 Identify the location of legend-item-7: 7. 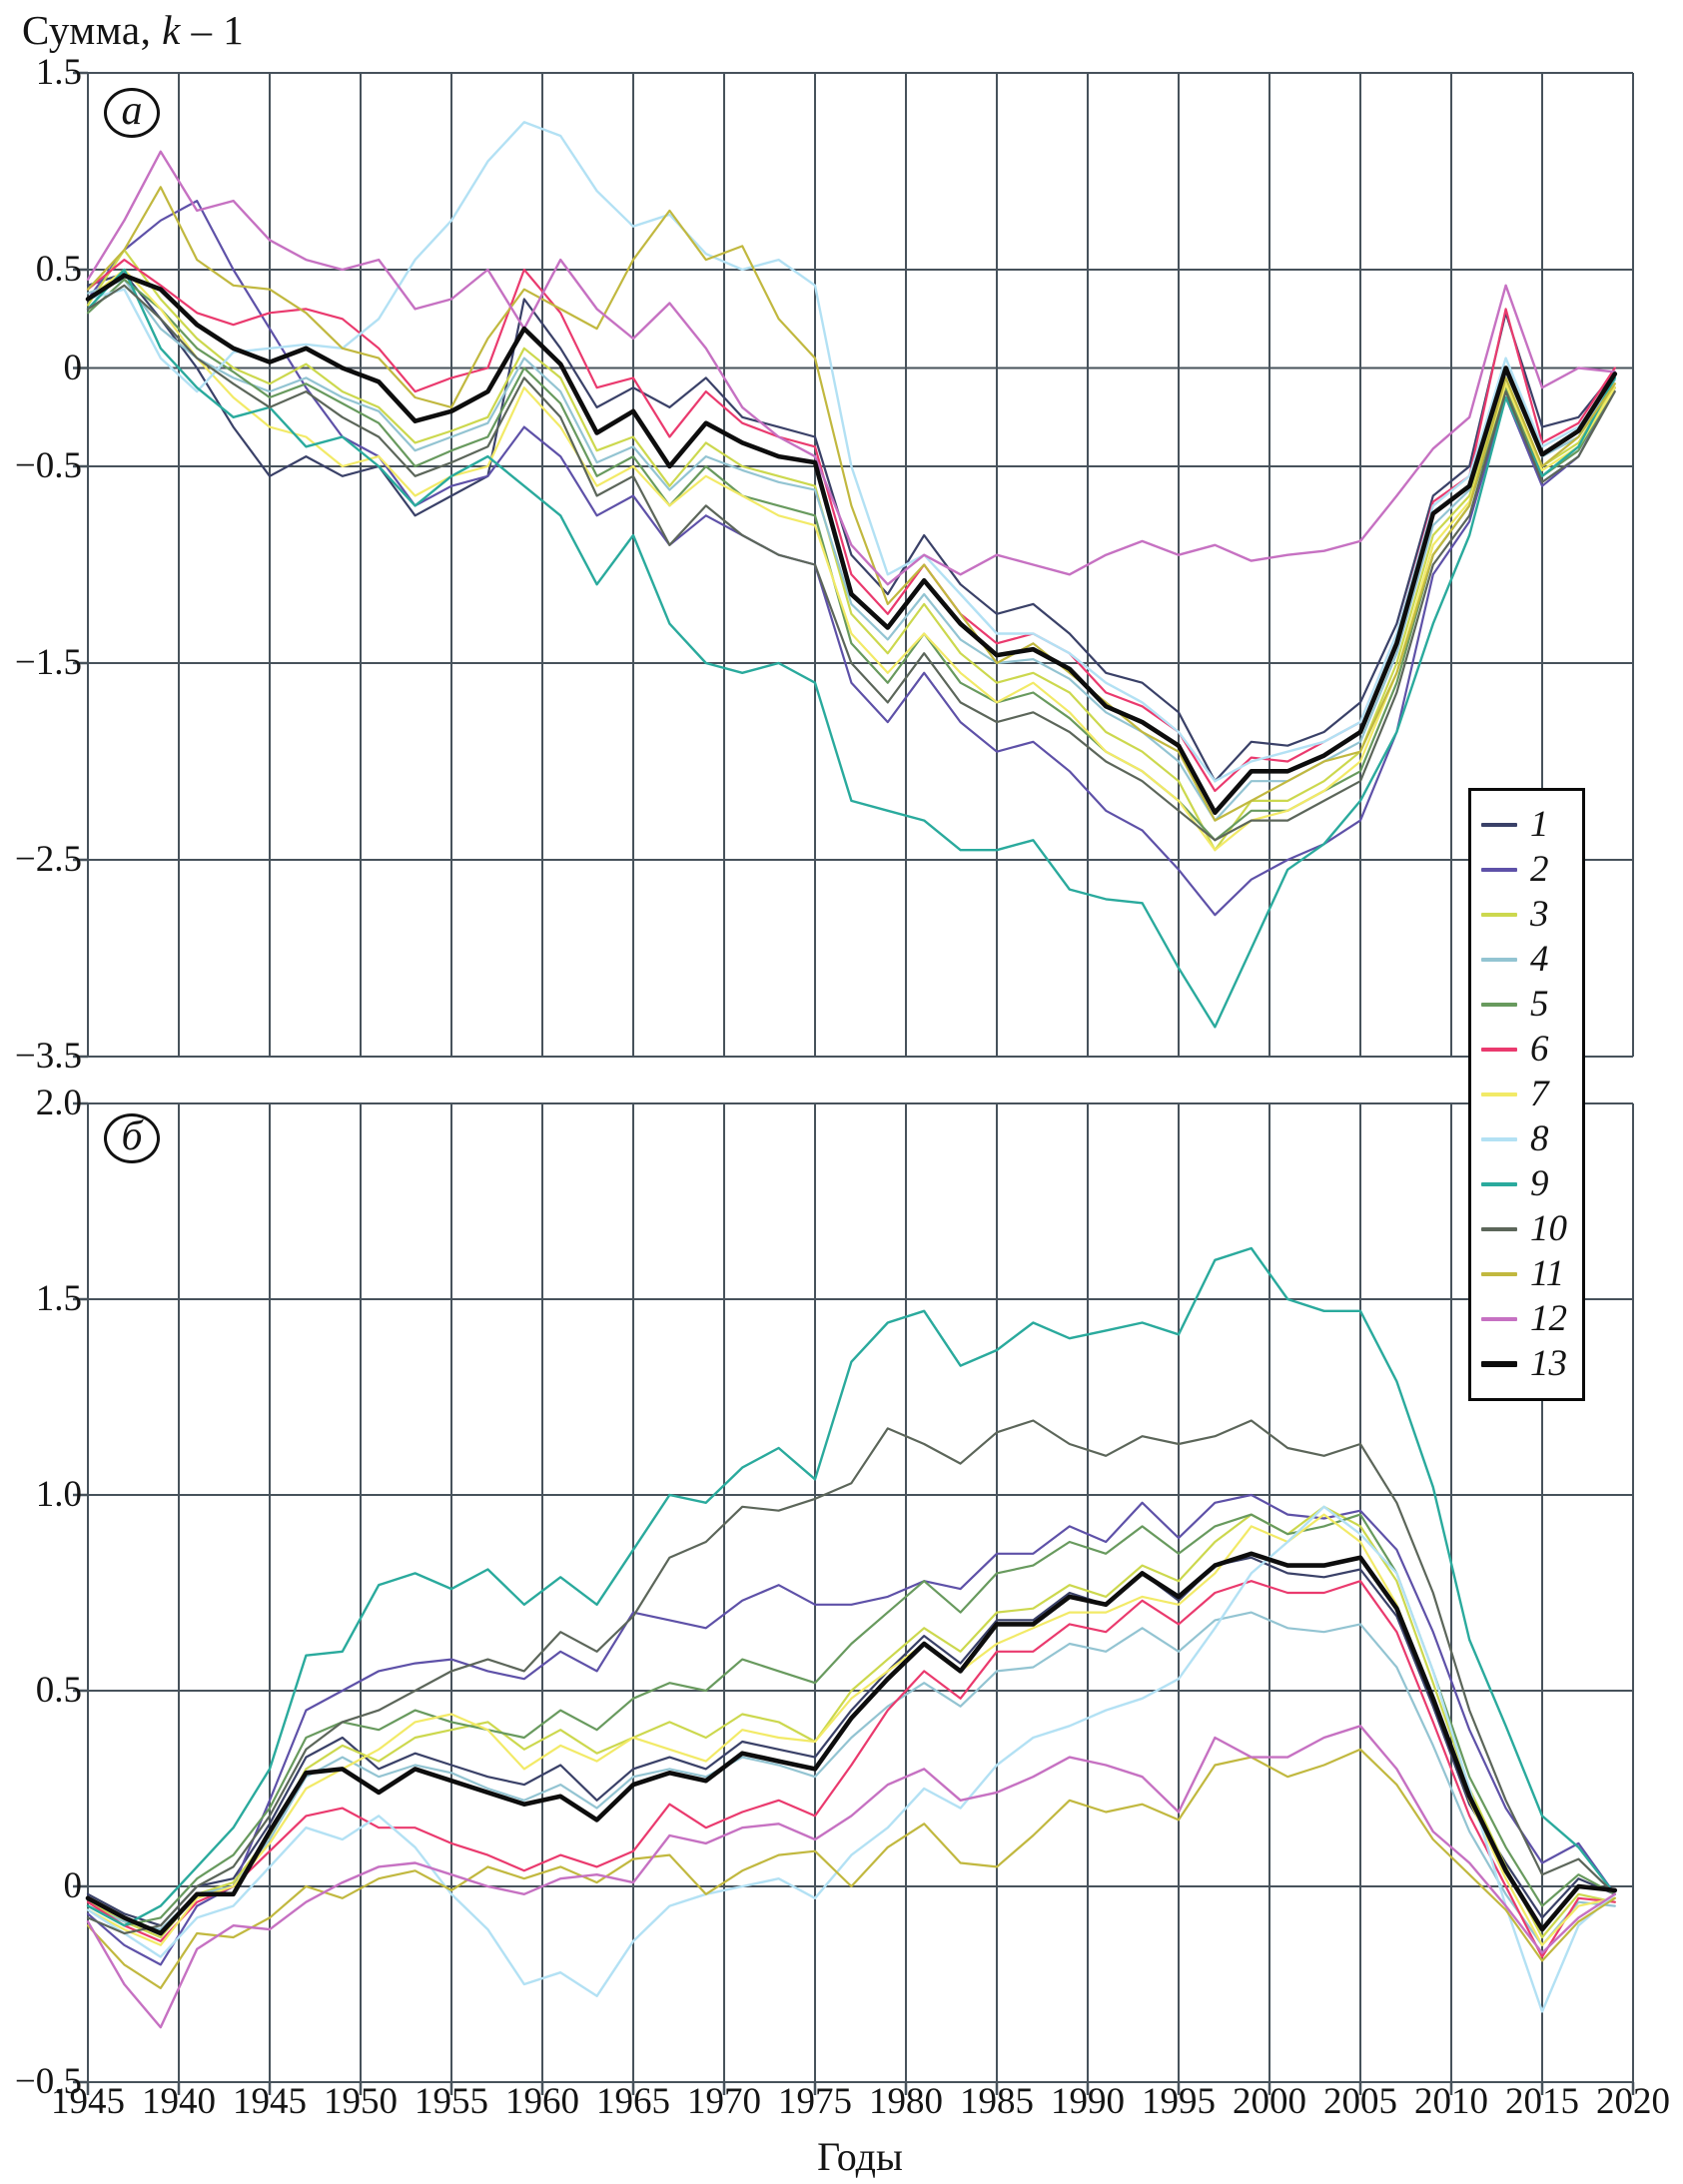
(1528, 1094).